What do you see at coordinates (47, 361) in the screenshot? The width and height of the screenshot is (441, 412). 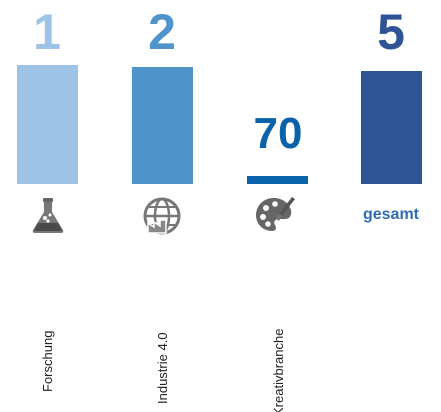 I see `category-label-forschung: Forschung` at bounding box center [47, 361].